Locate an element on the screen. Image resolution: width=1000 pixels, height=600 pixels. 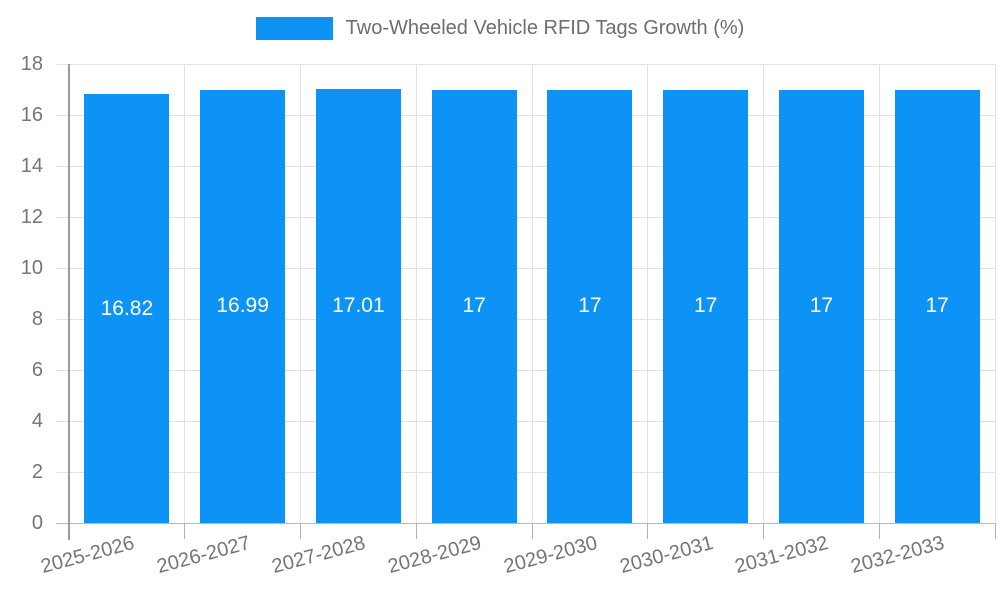
bar-value-label: 16.99 is located at coordinates (242, 306).